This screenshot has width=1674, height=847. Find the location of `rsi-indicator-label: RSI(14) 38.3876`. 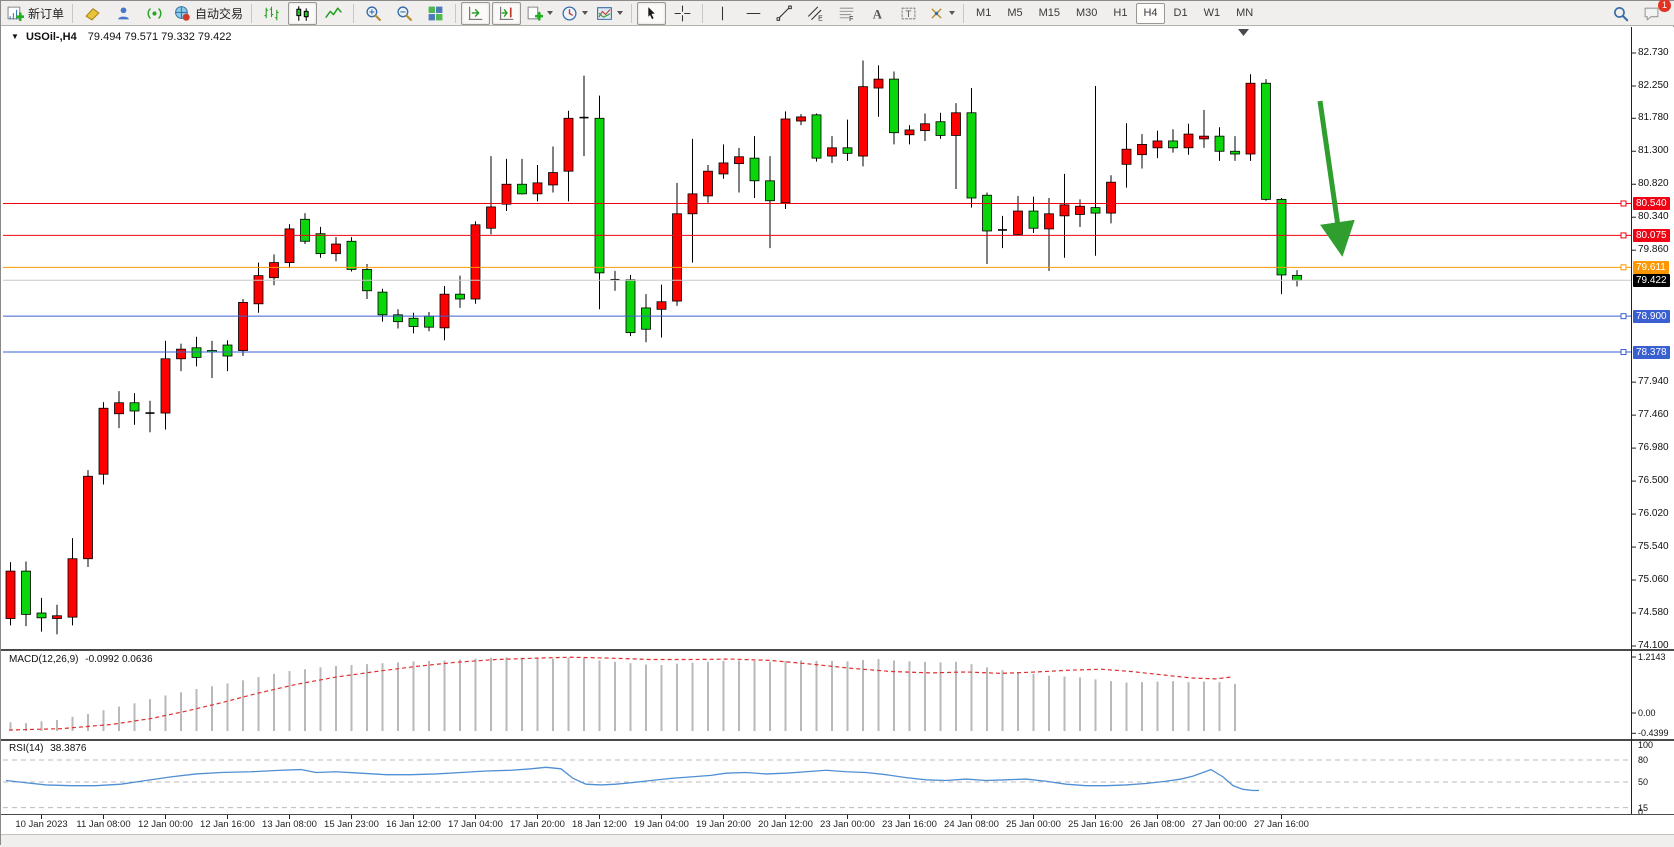

rsi-indicator-label: RSI(14) 38.3876 is located at coordinates (47, 748).